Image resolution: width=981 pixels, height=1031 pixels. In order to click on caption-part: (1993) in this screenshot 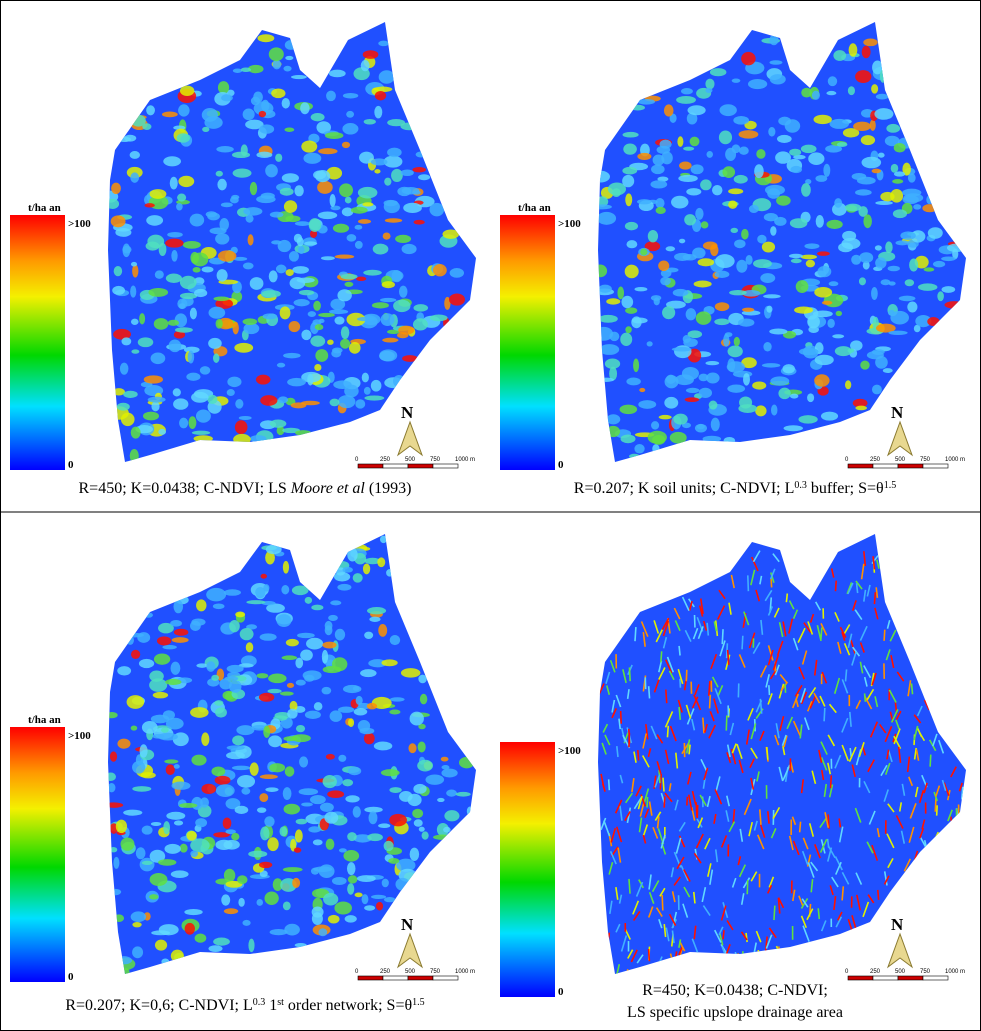, I will do `click(388, 488)`.